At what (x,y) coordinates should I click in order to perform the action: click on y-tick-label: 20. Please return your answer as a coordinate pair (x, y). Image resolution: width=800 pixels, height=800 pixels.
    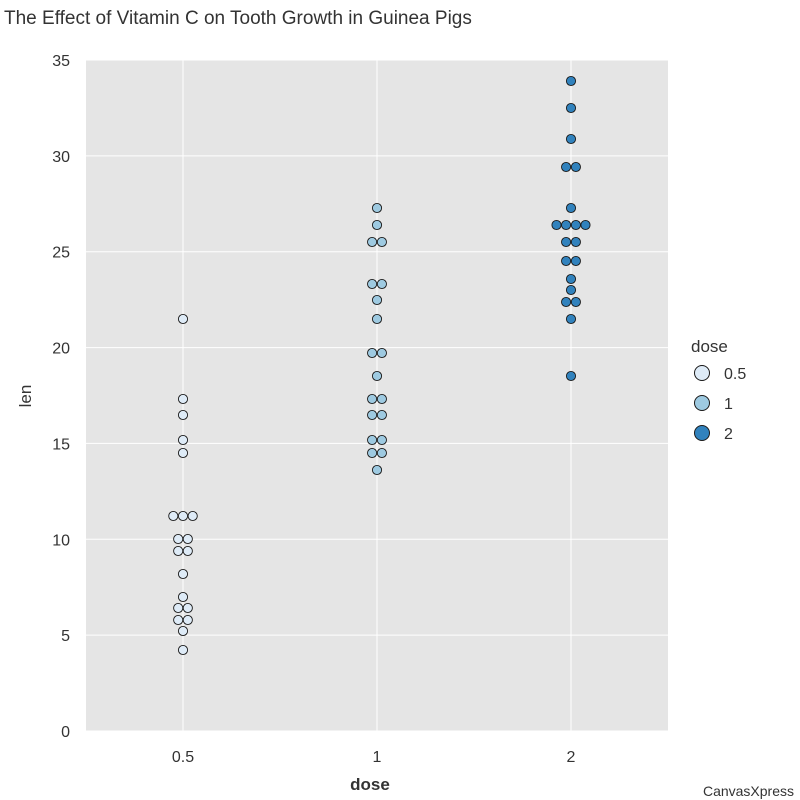
    Looking at the image, I should click on (61, 349).